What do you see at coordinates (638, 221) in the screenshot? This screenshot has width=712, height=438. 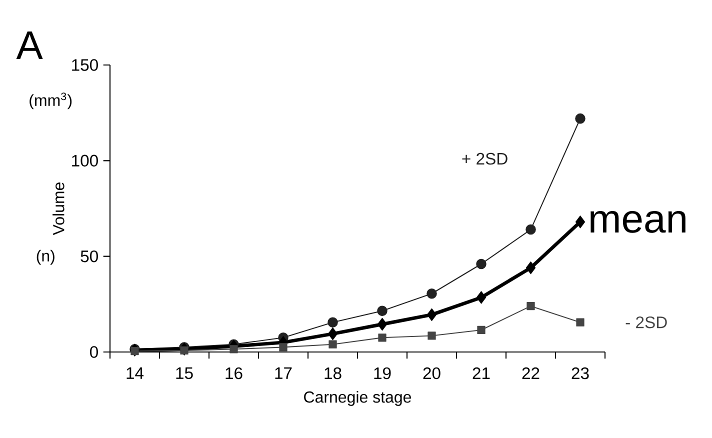 I see `series-label: mean` at bounding box center [638, 221].